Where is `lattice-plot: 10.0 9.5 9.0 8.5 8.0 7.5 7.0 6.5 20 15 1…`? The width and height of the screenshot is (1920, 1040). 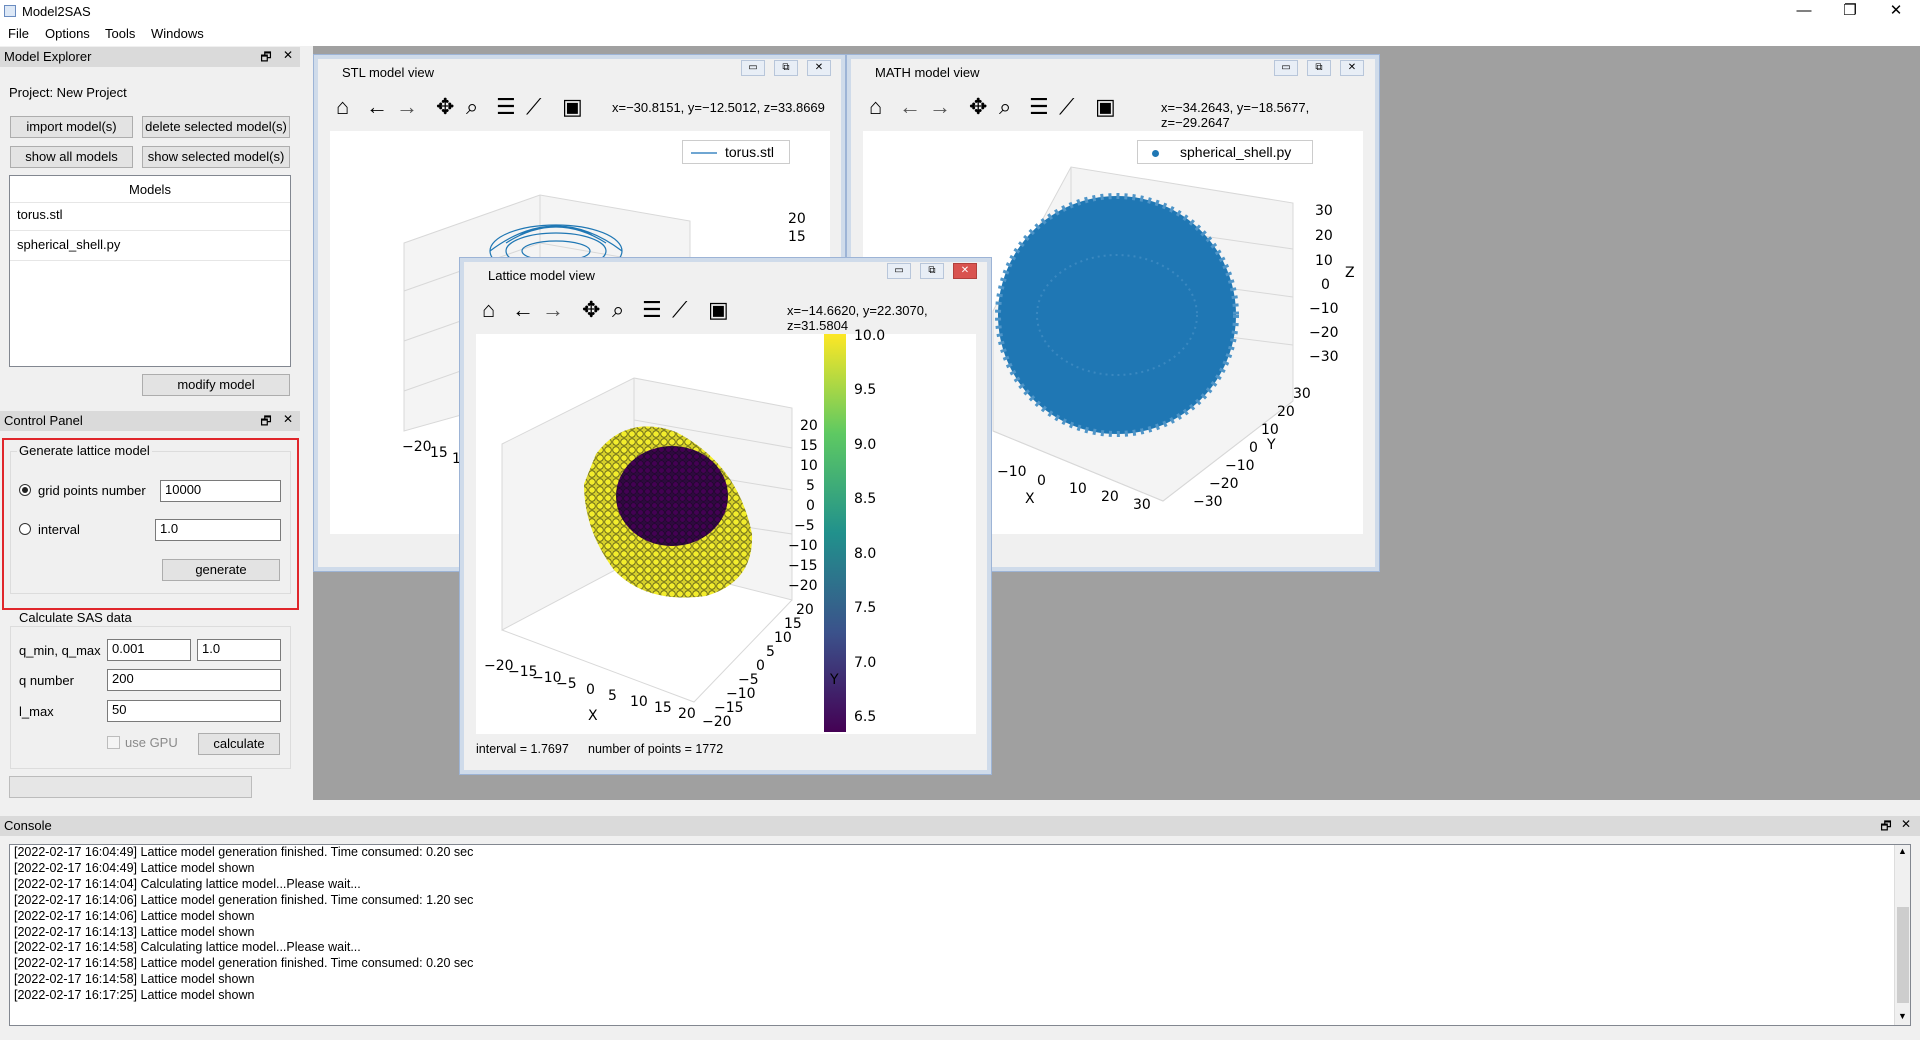
lattice-plot: 10.0 9.5 9.0 8.5 8.0 7.5 7.0 6.5 20 15 1… is located at coordinates (726, 531).